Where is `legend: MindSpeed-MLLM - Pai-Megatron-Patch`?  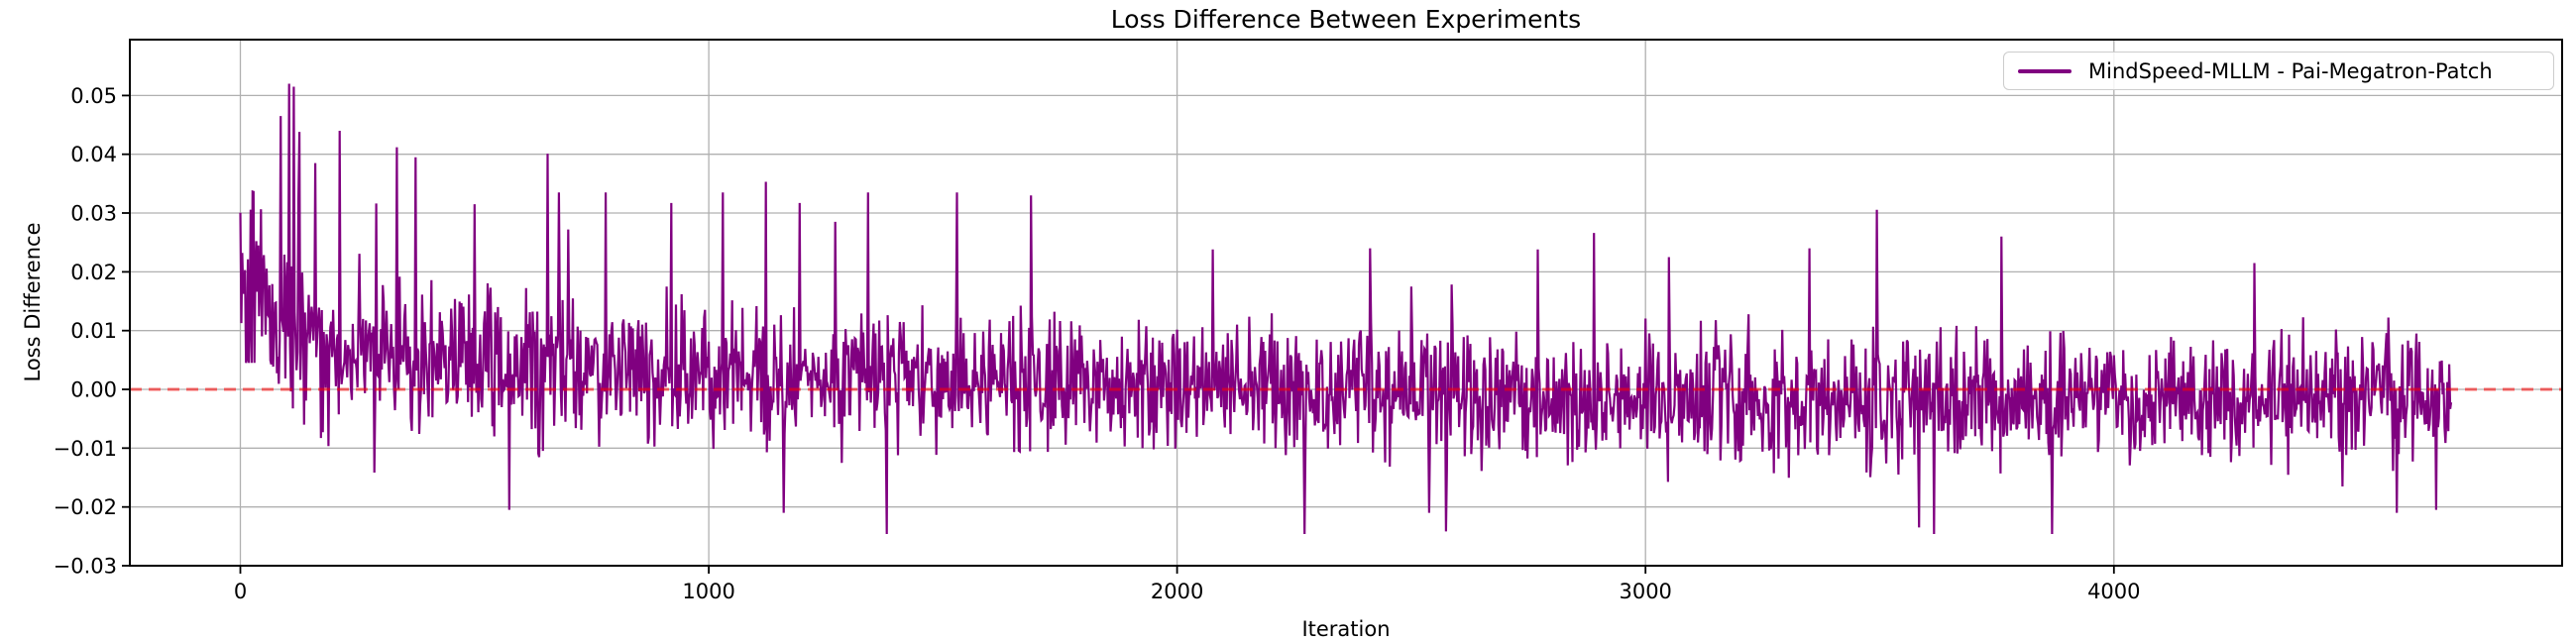 legend: MindSpeed-MLLM - Pai-Megatron-Patch is located at coordinates (2278, 71).